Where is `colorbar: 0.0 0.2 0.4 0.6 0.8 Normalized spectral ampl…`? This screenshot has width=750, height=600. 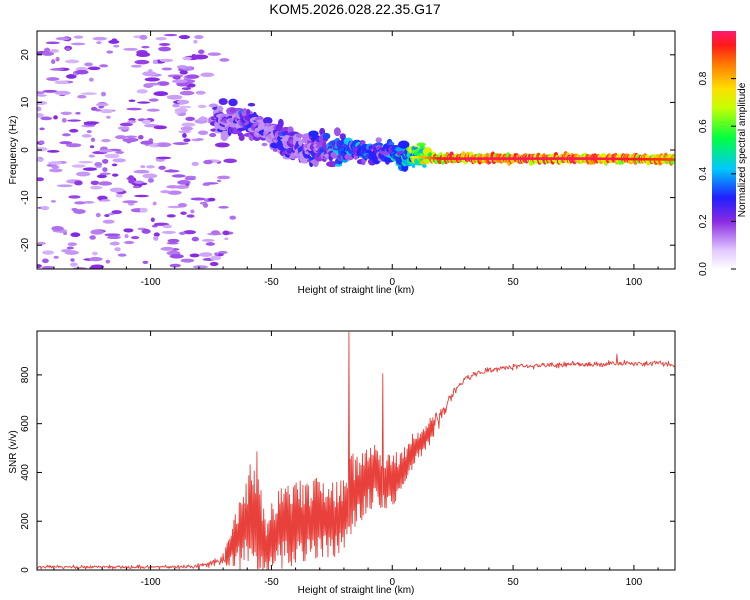 colorbar: 0.0 0.2 0.4 0.6 0.8 Normalized spectral ampl… is located at coordinates (723, 153).